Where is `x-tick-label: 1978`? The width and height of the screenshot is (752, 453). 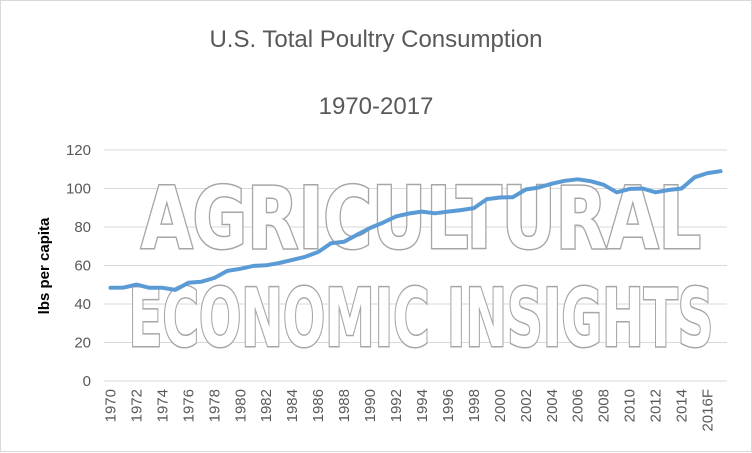
x-tick-label: 1978 is located at coordinates (214, 405).